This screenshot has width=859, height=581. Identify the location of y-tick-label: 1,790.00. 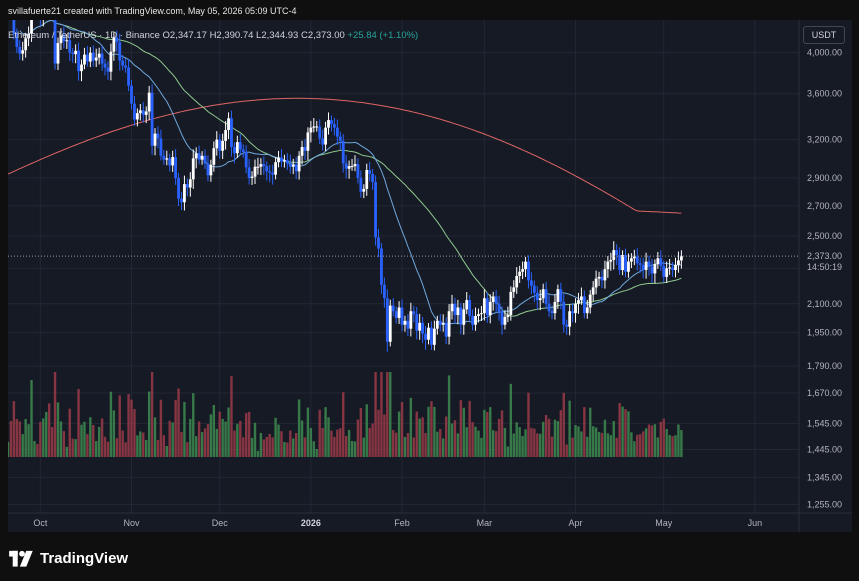
(824, 366).